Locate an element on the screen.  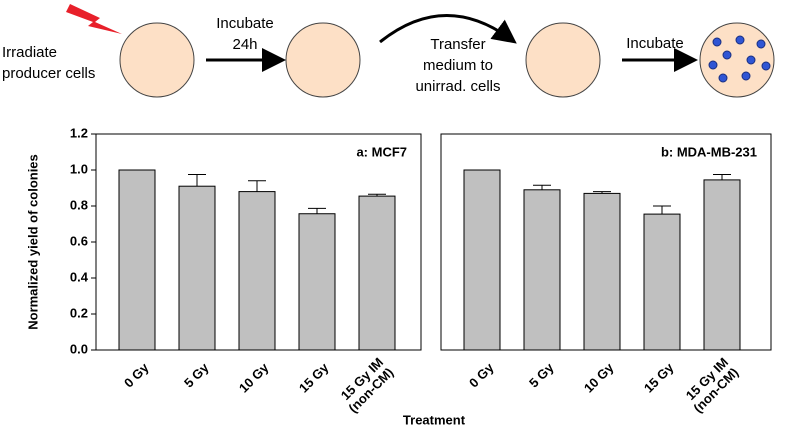
step-label: Transfer is located at coordinates (457, 44).